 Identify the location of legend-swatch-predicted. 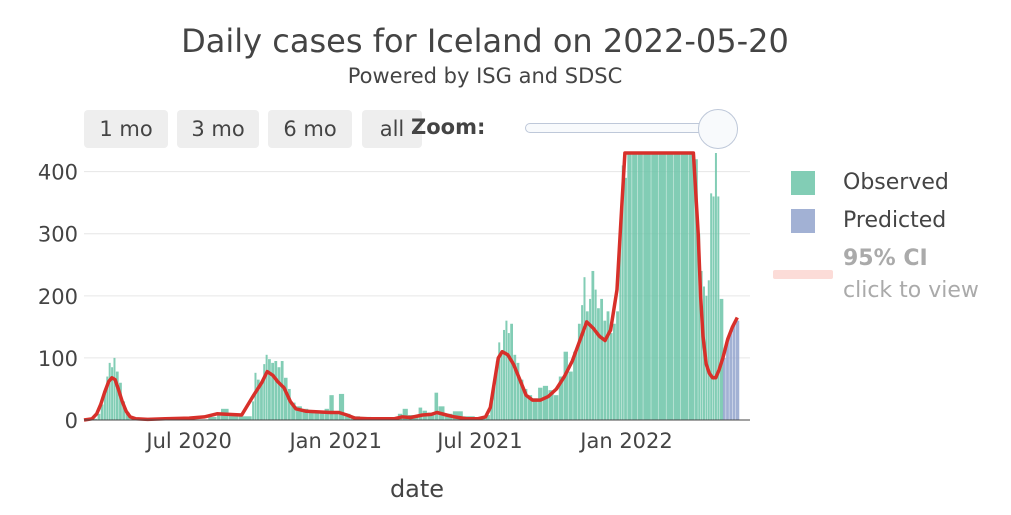
(803, 221).